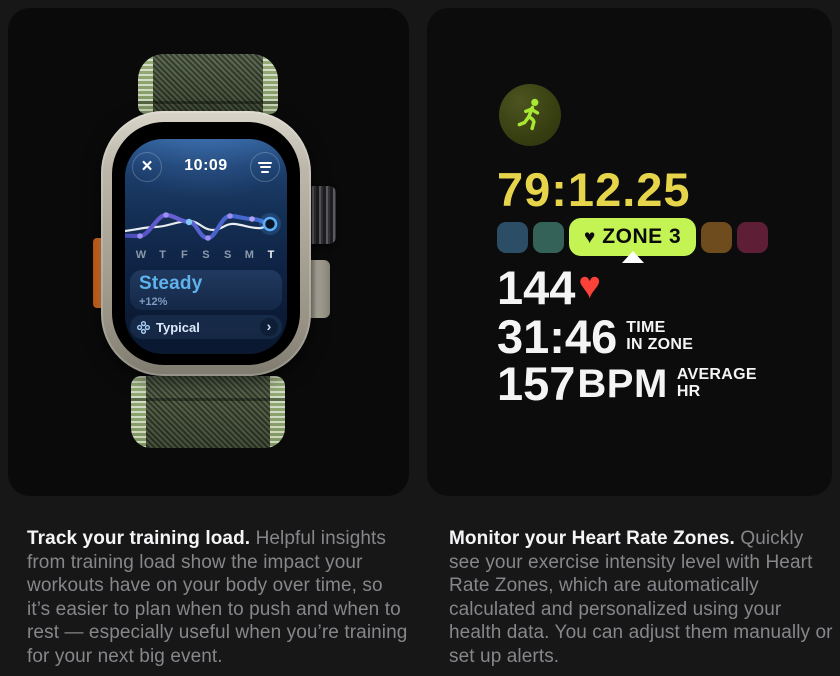  I want to click on watch-case: × 10:09, so click(206, 243).